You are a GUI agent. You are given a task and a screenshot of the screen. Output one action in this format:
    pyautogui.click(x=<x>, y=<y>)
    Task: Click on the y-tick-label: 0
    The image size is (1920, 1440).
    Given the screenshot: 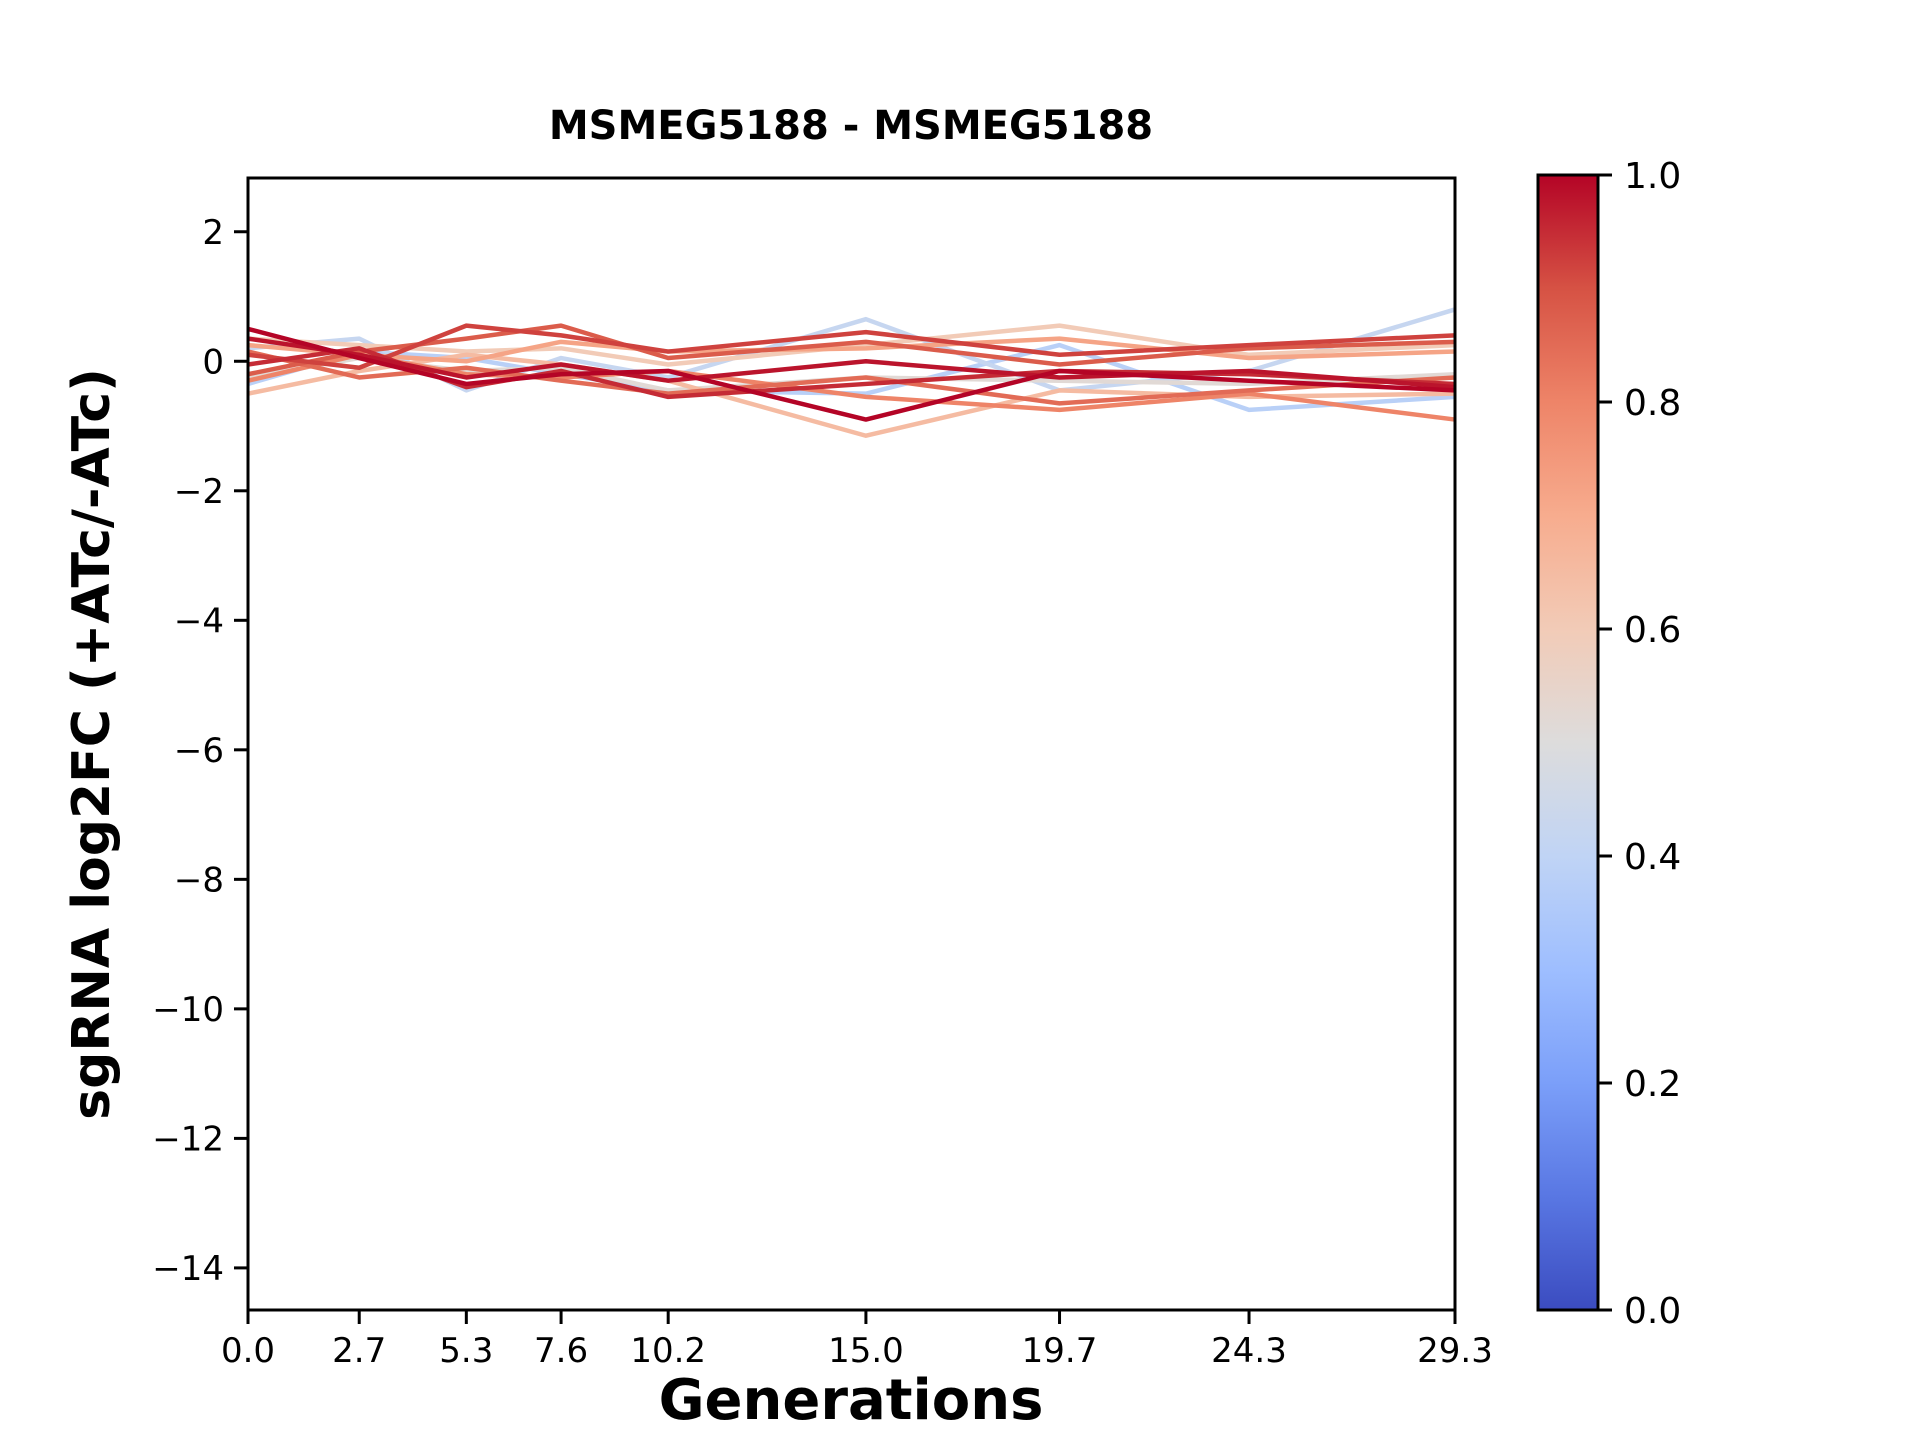 What is the action you would take?
    pyautogui.click(x=213, y=362)
    